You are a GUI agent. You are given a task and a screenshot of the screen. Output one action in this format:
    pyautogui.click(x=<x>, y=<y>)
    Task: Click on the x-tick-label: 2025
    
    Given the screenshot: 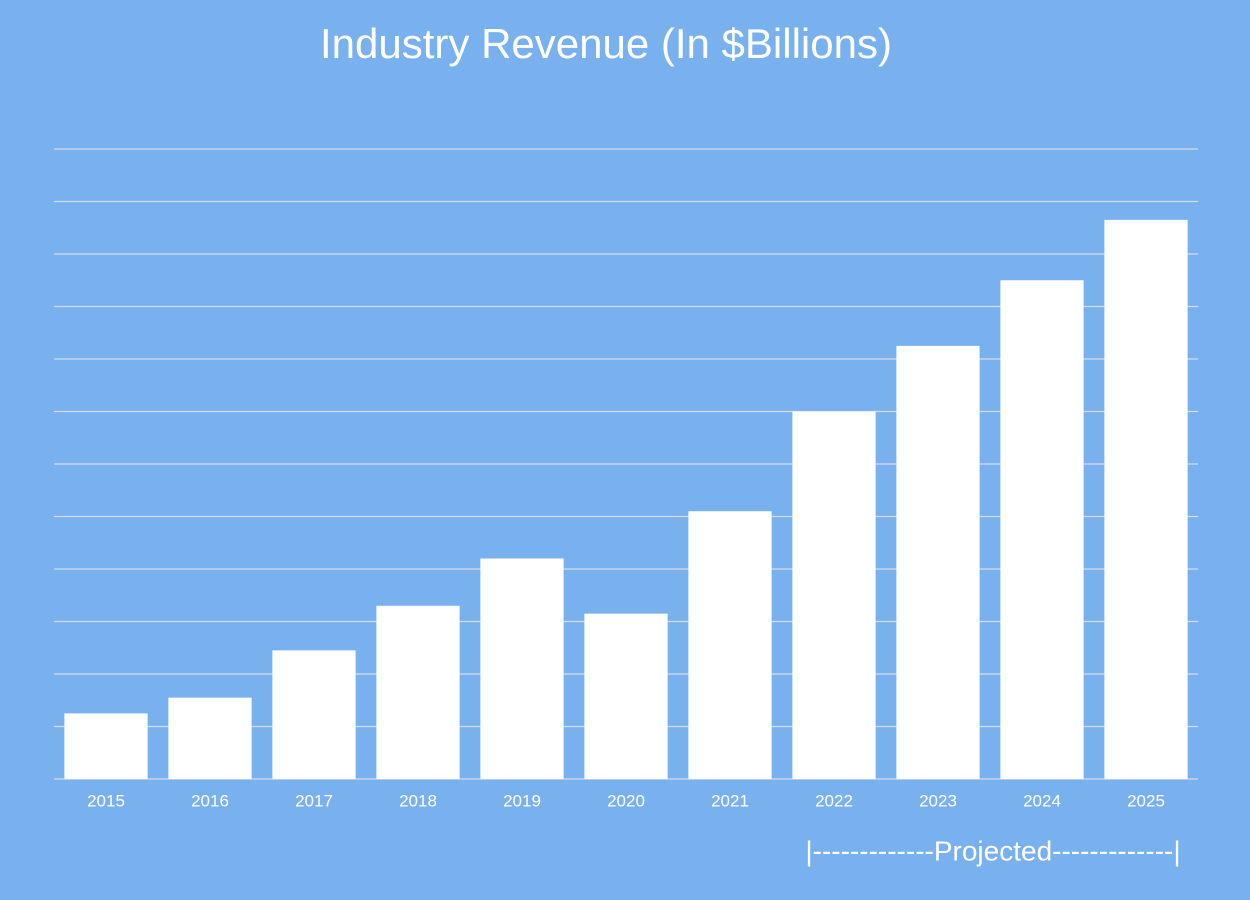 What is the action you would take?
    pyautogui.click(x=1146, y=800)
    